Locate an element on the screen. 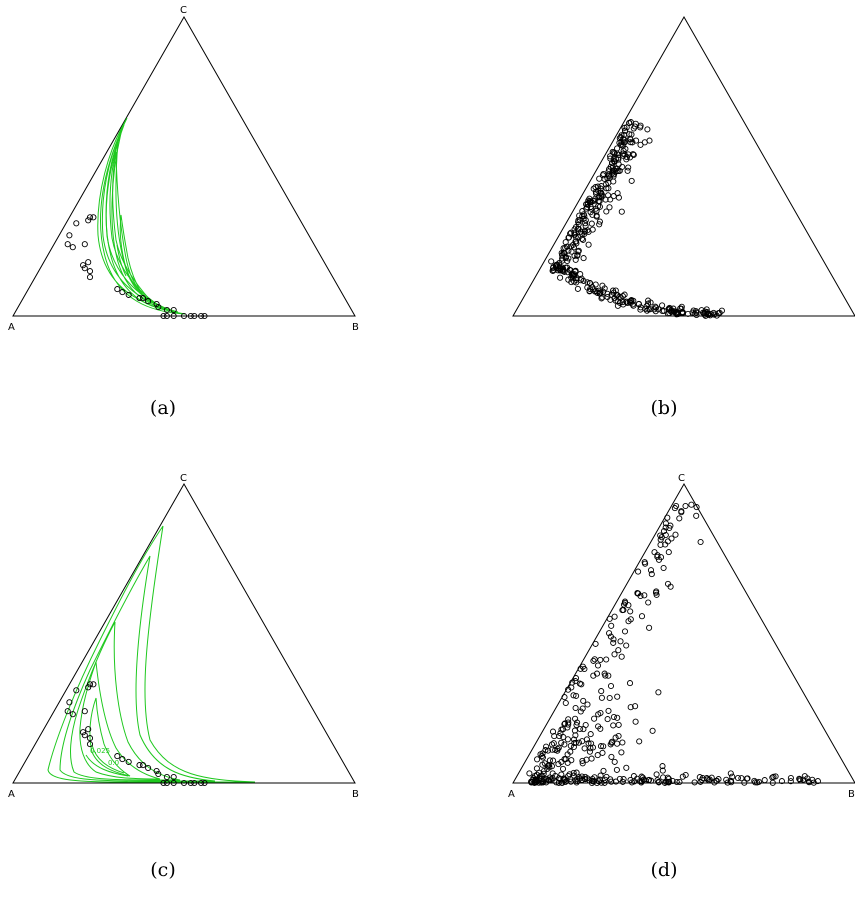 The height and width of the screenshot is (898, 855). vertex-label-a: A is located at coordinates (11, 794).